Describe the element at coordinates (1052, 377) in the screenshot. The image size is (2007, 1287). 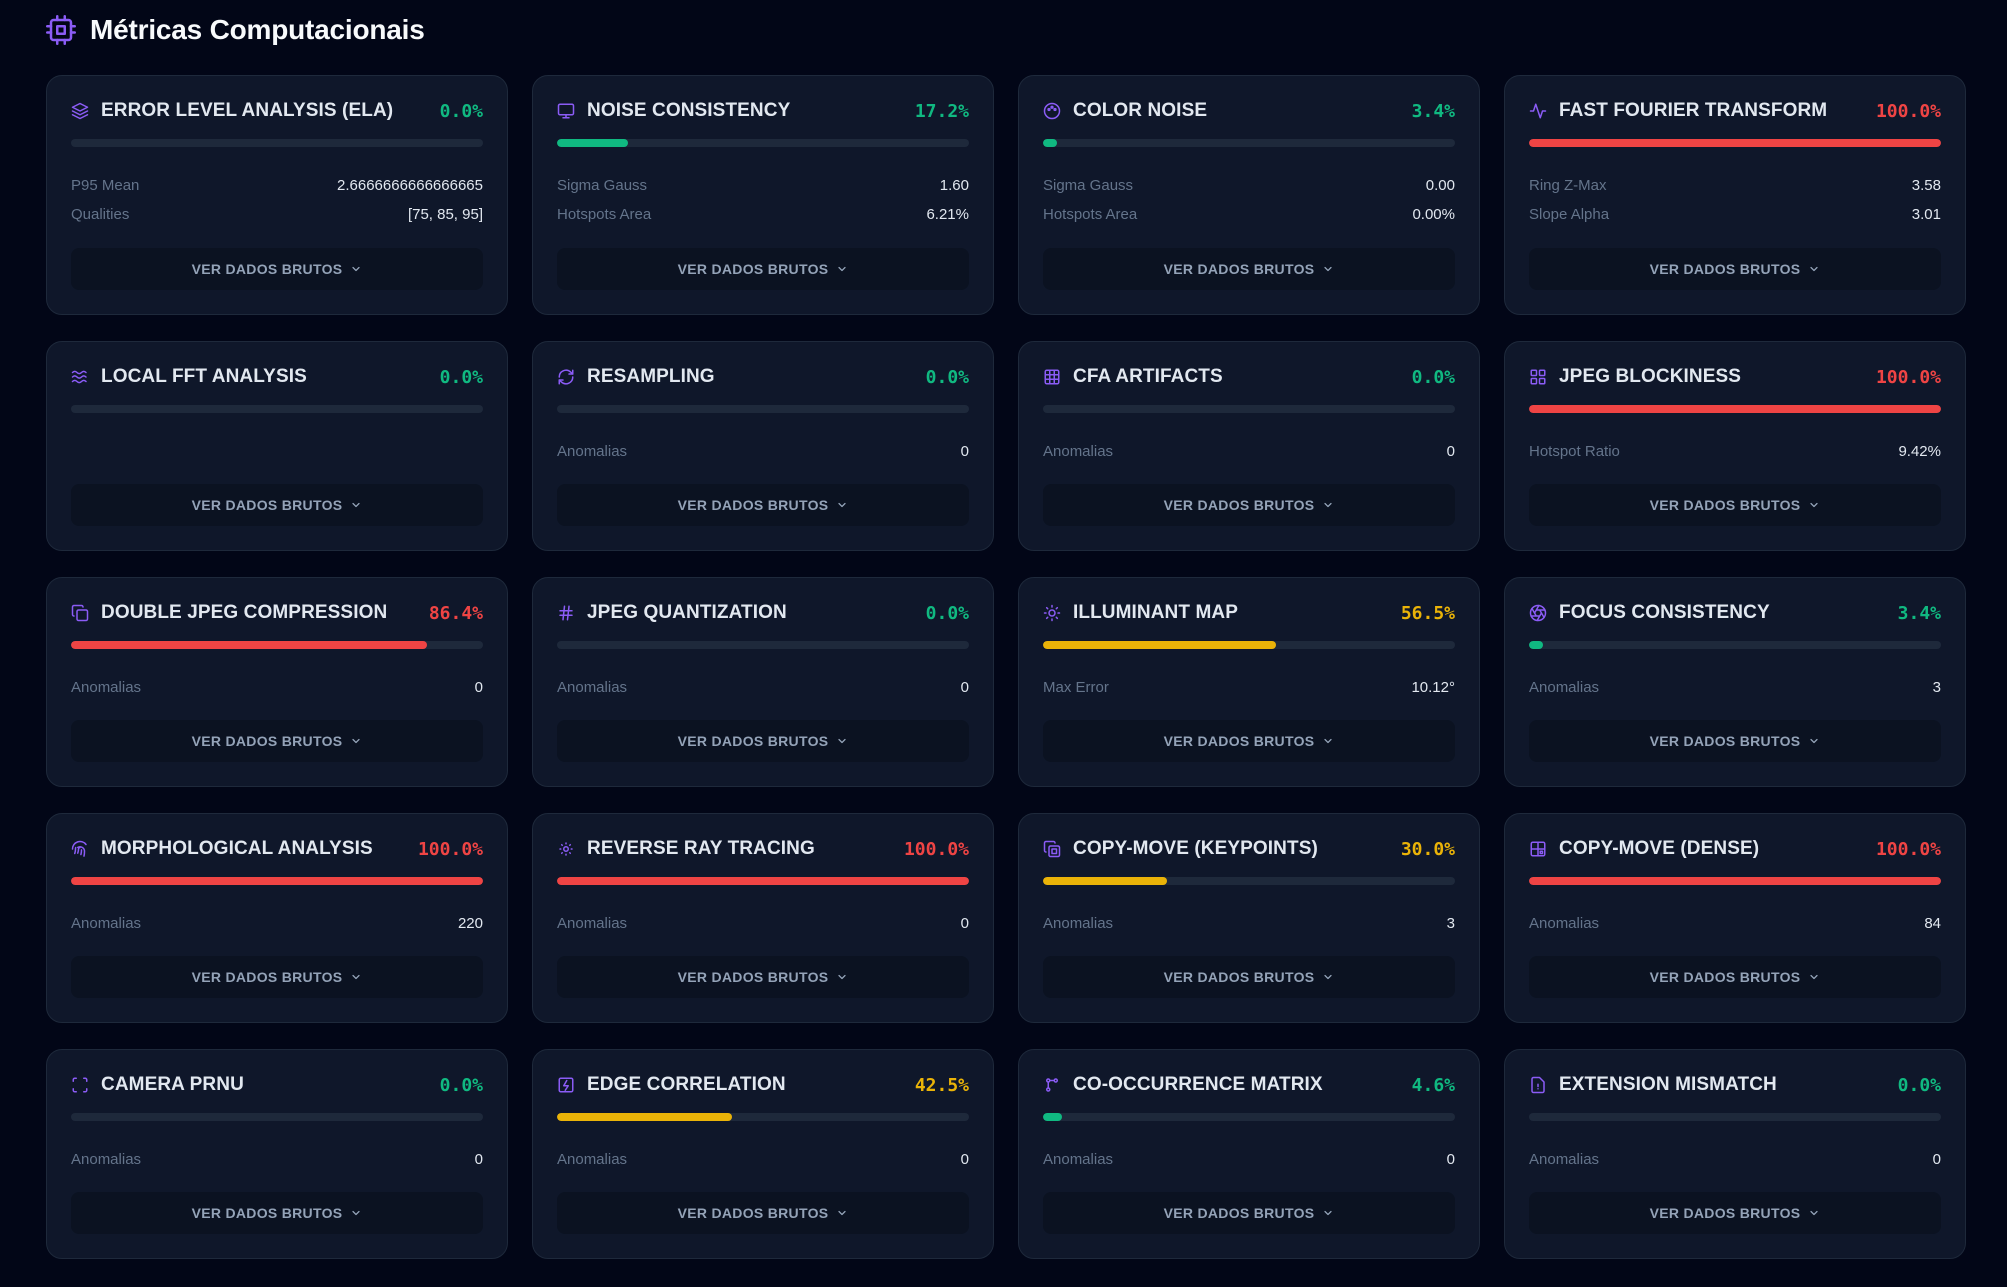
I see `grid-icon` at that location.